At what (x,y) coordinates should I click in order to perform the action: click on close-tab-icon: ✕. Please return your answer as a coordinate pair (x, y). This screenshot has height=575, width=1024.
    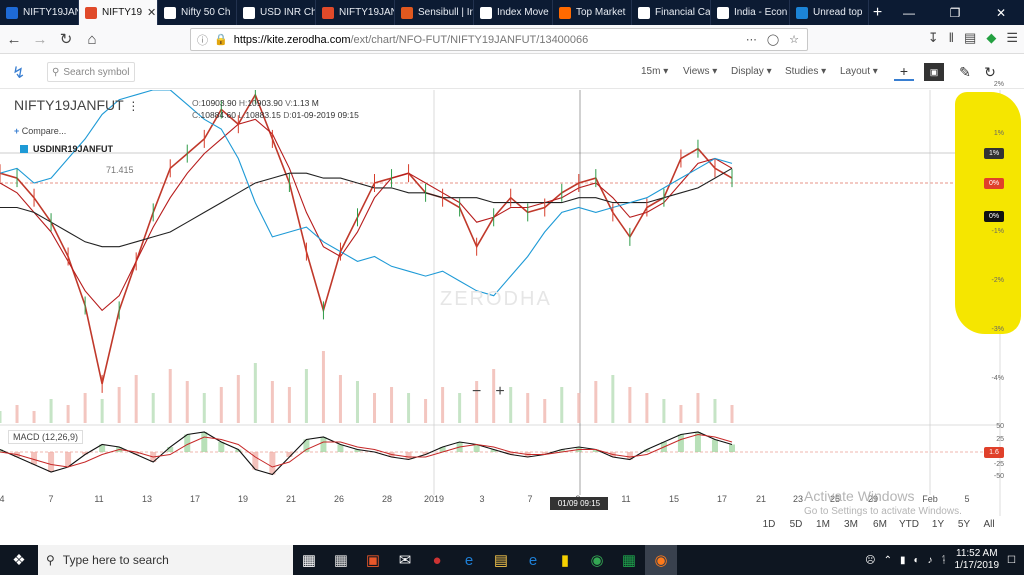
    Looking at the image, I should click on (152, 13).